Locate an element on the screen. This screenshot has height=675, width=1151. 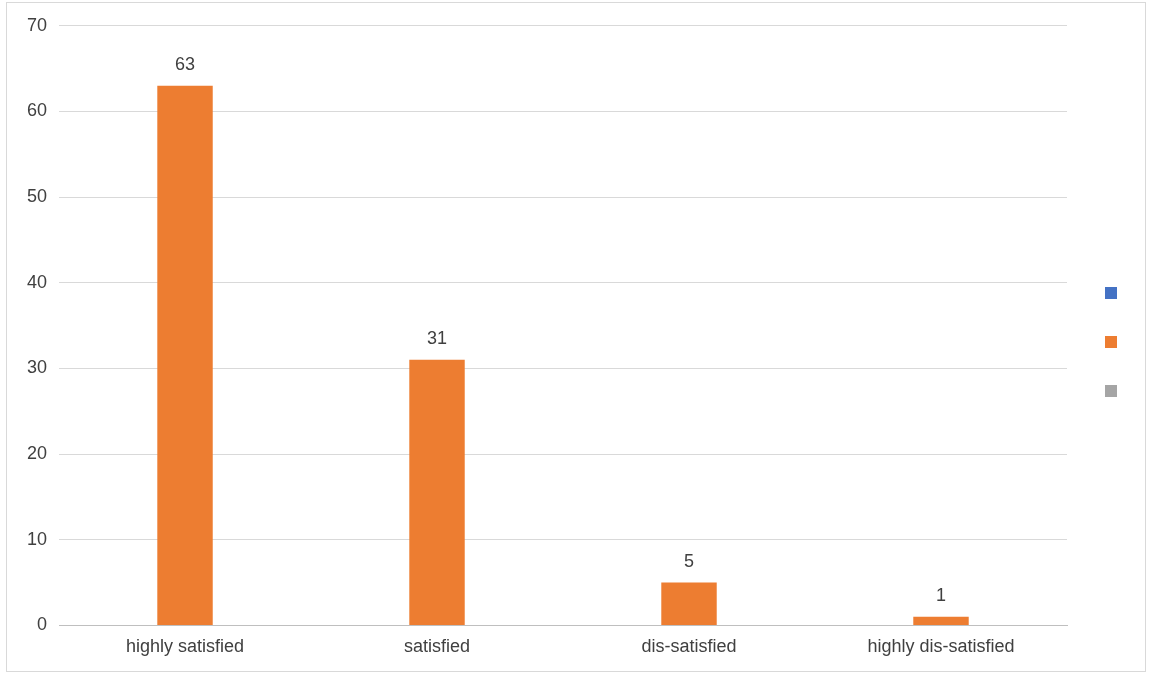
data-label: 5 is located at coordinates (689, 560).